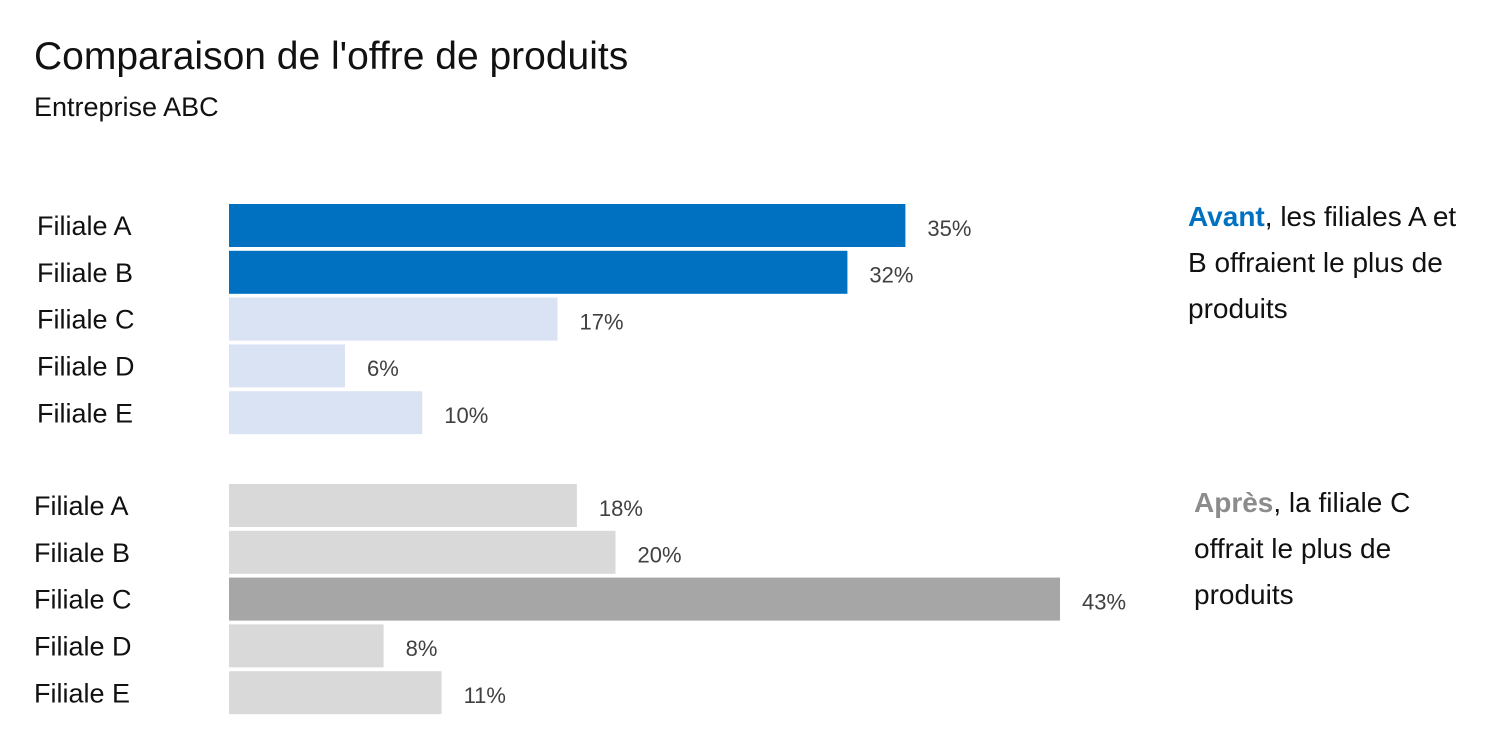 The width and height of the screenshot is (1504, 738). I want to click on value-label-before-b: 32%, so click(891, 275).